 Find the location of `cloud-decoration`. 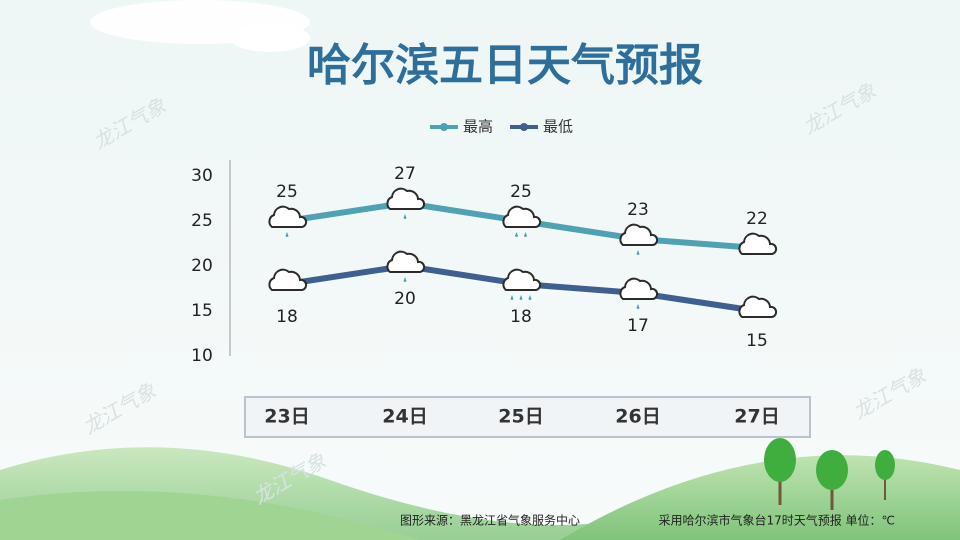

cloud-decoration is located at coordinates (270, 38).